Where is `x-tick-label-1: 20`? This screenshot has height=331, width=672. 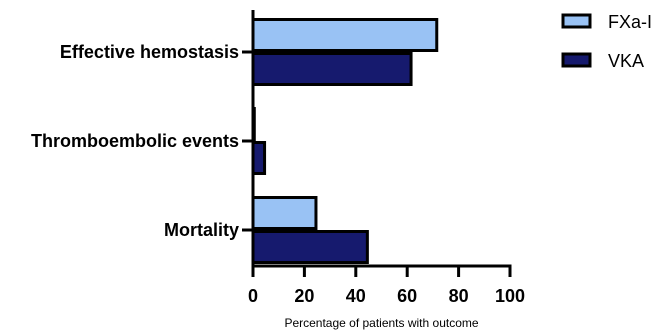 x-tick-label-1: 20 is located at coordinates (304, 296).